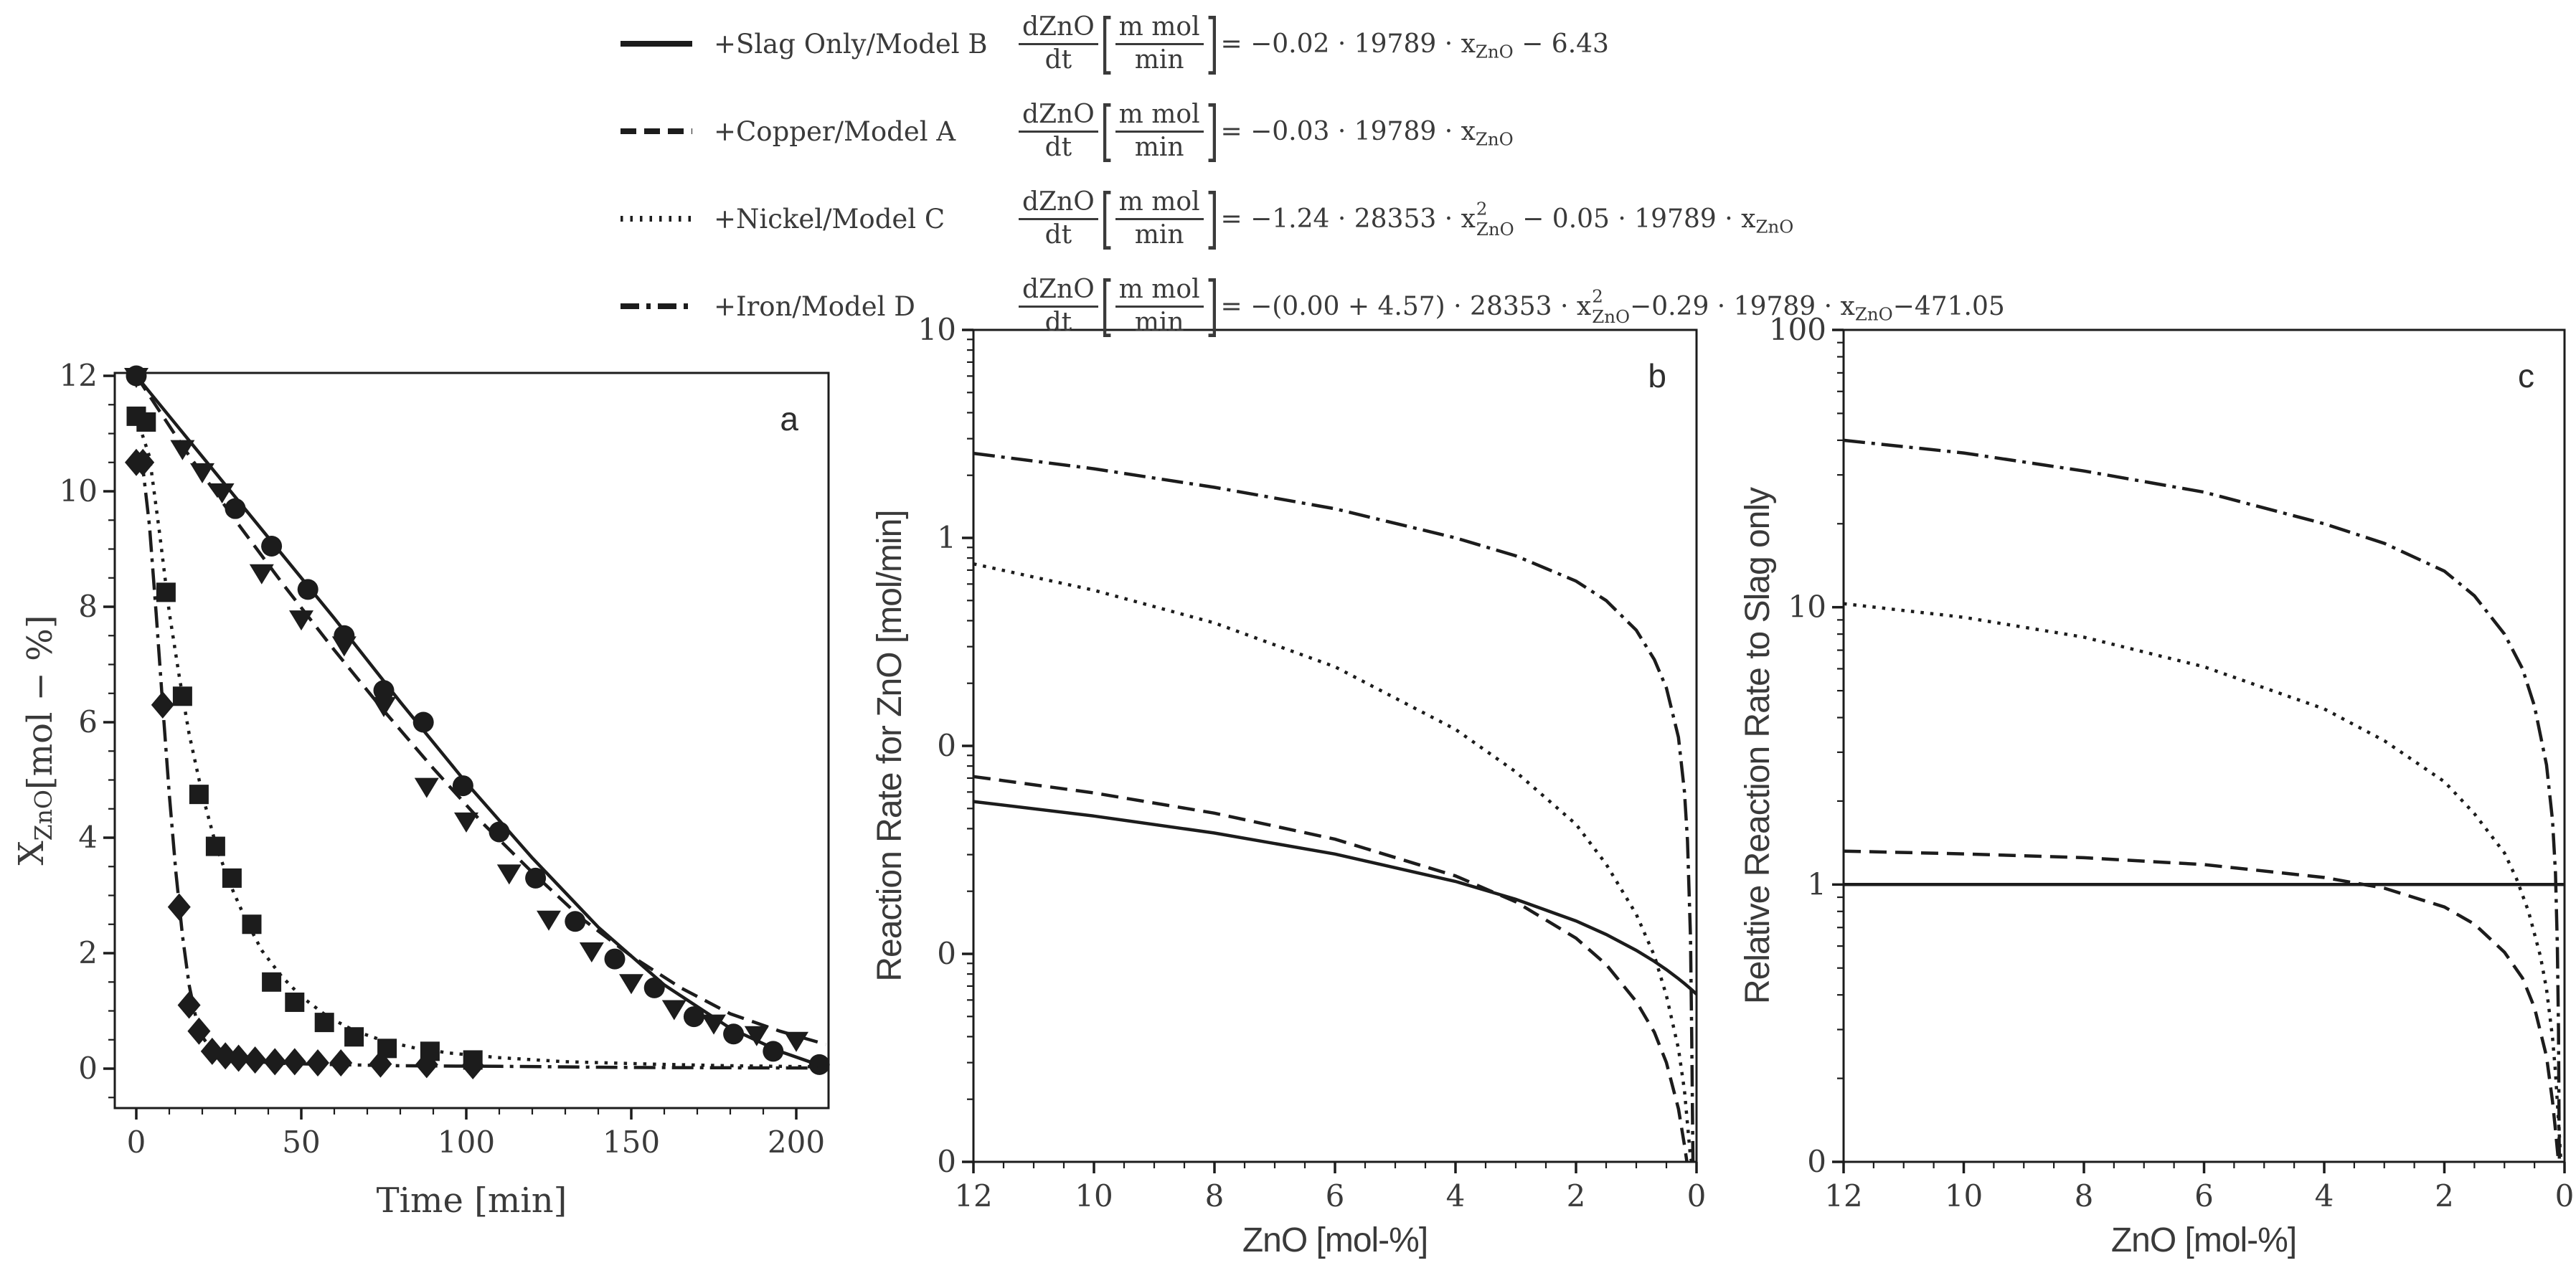  I want to click on y-tick-label: 1, so click(946, 537).